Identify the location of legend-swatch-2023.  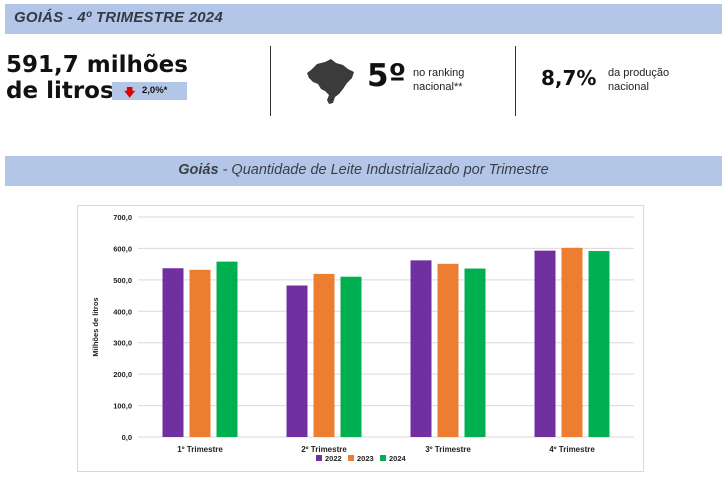
(351, 458).